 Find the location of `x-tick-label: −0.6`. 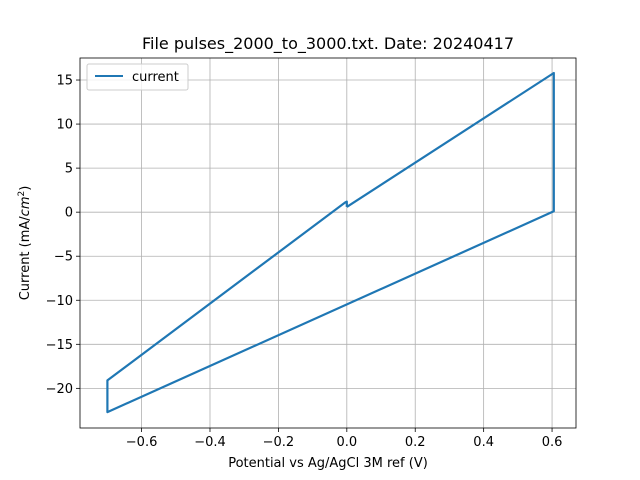

x-tick-label: −0.6 is located at coordinates (142, 442).